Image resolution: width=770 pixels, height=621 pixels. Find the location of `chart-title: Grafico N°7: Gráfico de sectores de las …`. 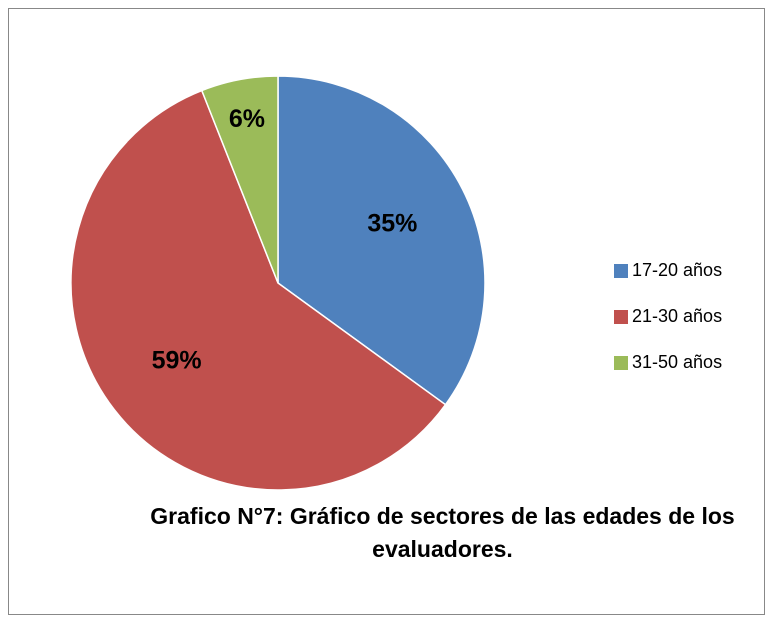

chart-title: Grafico N°7: Gráfico de sectores de las … is located at coordinates (442, 532).